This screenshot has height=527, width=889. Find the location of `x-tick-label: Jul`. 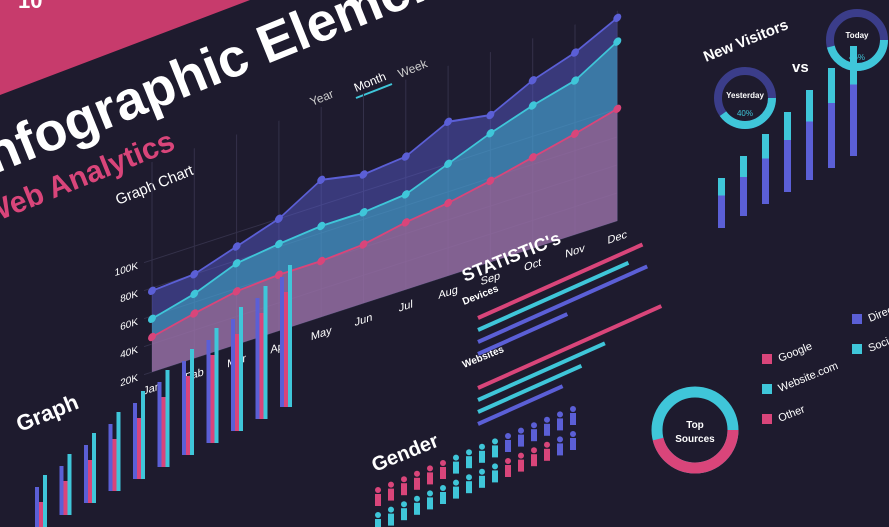

x-tick-label: Jul is located at coordinates (406, 306).